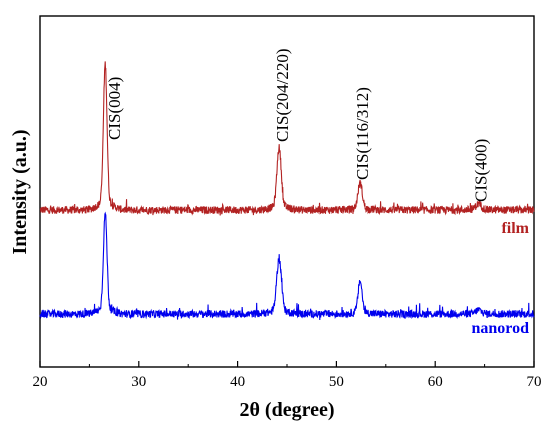 The image size is (550, 428). Describe the element at coordinates (435, 382) in the screenshot. I see `x-tick-label: 60` at that location.